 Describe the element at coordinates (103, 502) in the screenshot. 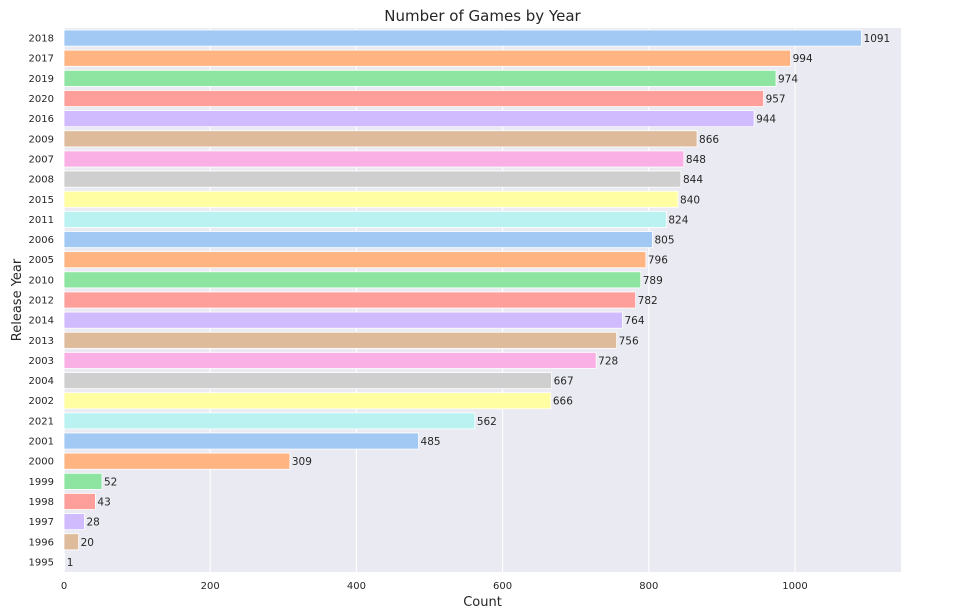

I see `data-label: 43` at that location.